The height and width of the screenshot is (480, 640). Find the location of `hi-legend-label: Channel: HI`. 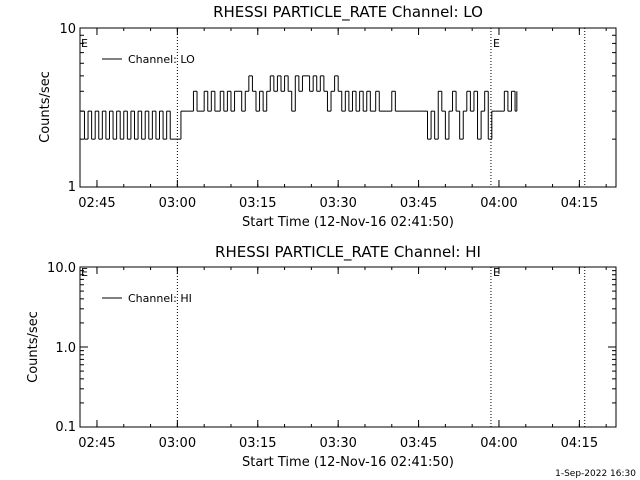

hi-legend-label: Channel: HI is located at coordinates (160, 298).